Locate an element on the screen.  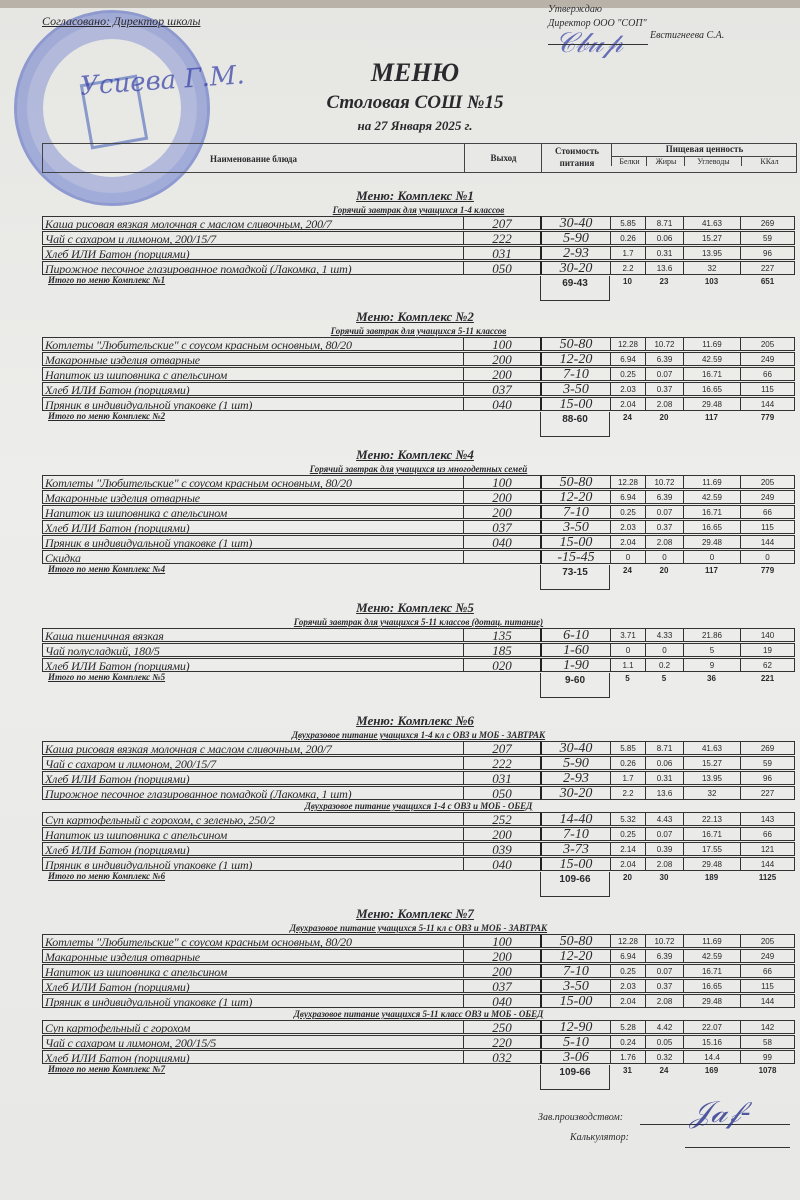
total-carbs: 103 is located at coordinates (711, 281).